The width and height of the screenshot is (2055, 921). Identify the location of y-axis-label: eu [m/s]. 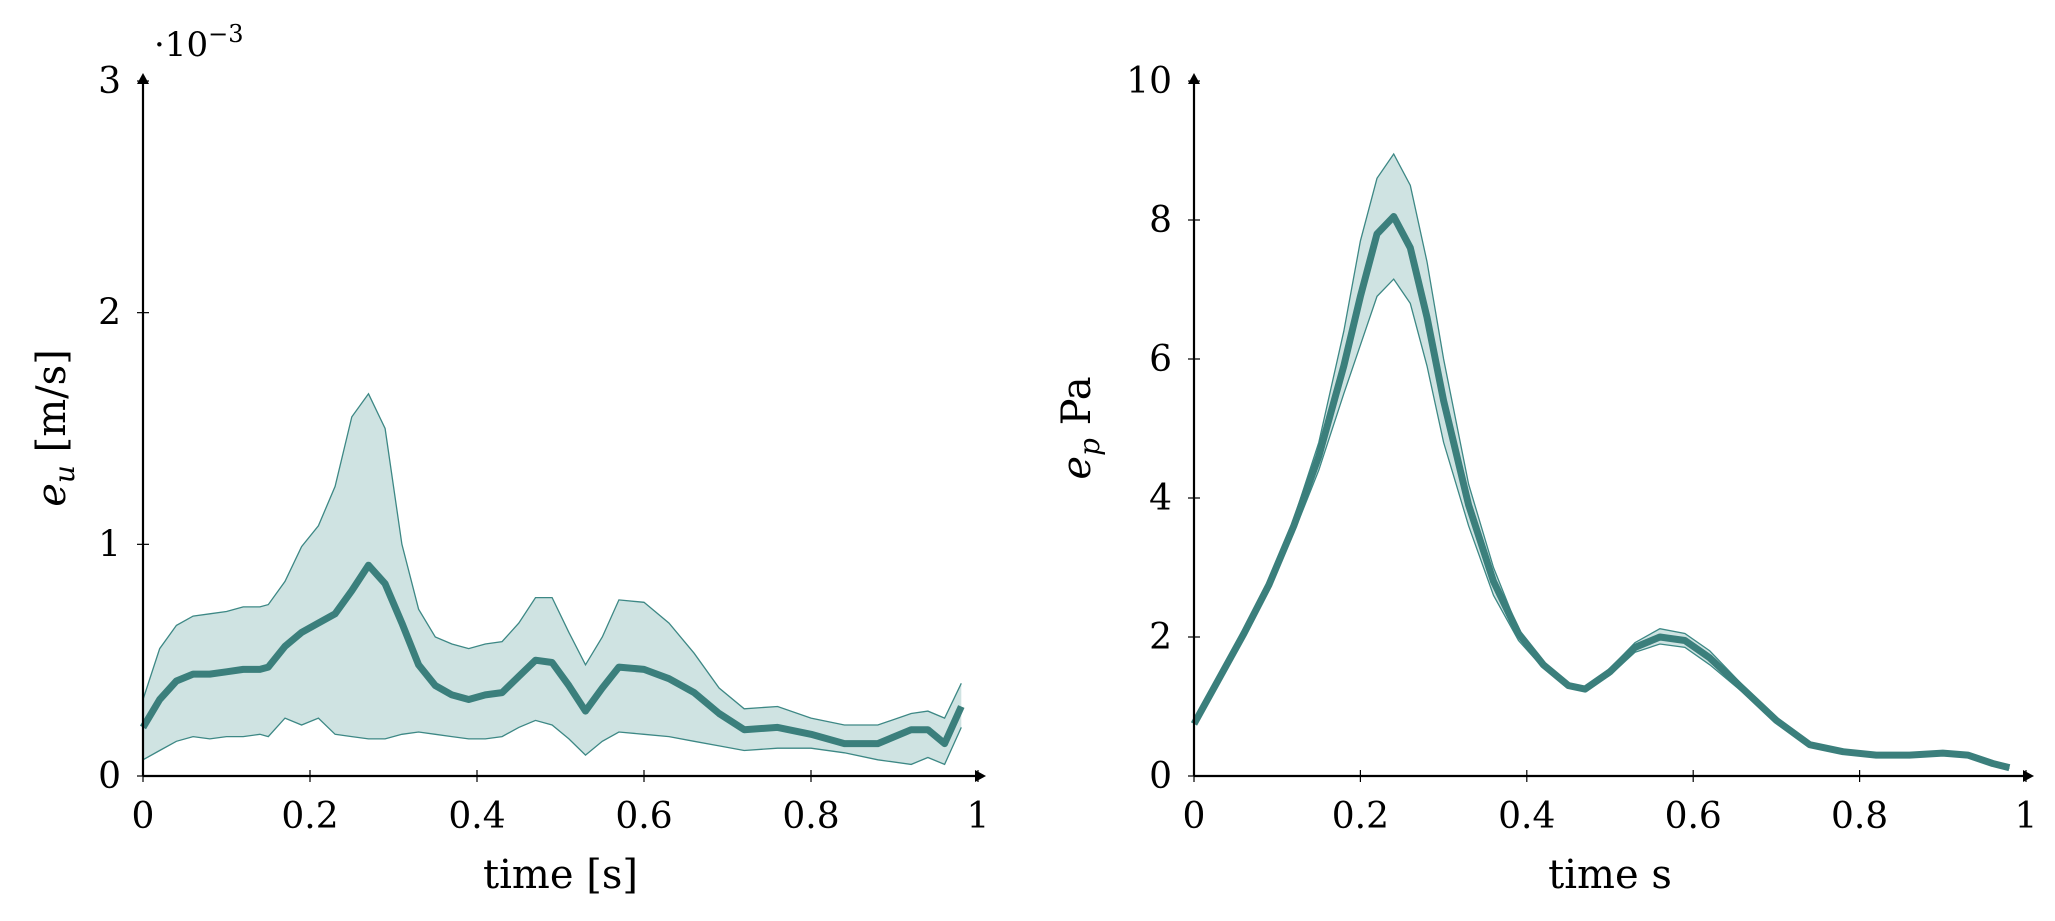
(55, 428).